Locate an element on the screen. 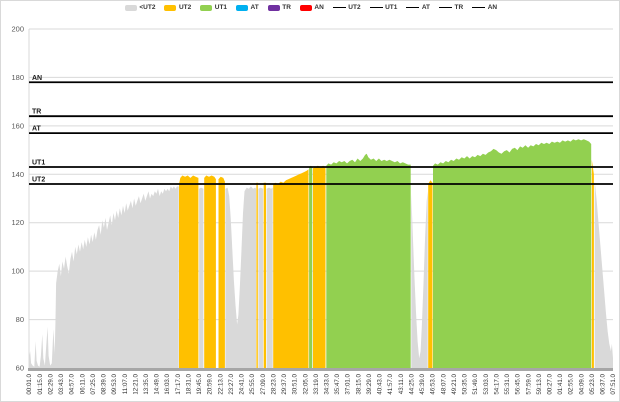 This screenshot has width=620, height=402. legend-label: AT is located at coordinates (254, 7).